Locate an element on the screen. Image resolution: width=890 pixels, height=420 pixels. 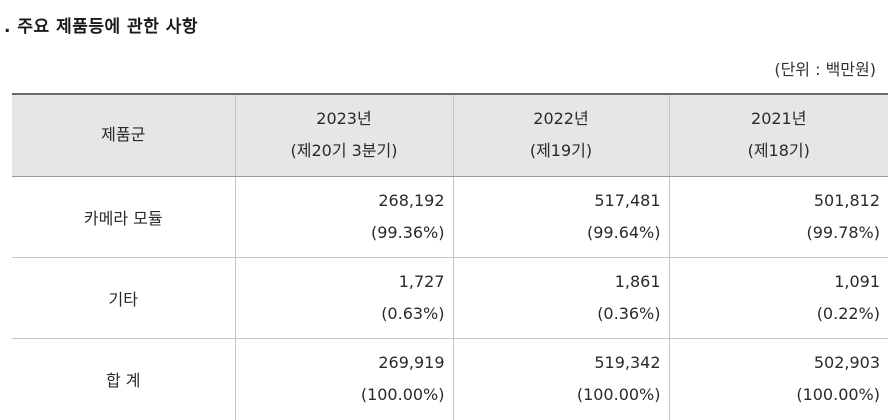
cell-value: 1,727 is located at coordinates (421, 281).